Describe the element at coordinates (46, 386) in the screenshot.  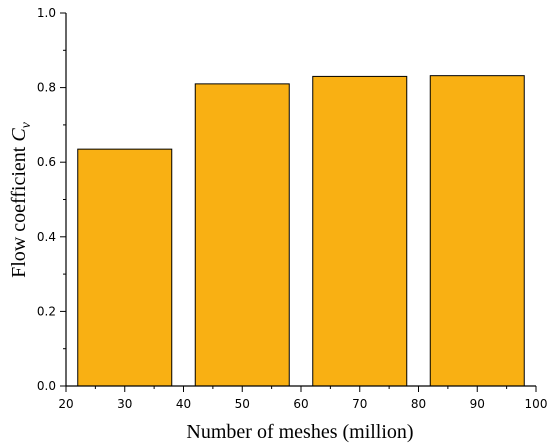
I see `y-tick-label-0.0: 0.0` at that location.